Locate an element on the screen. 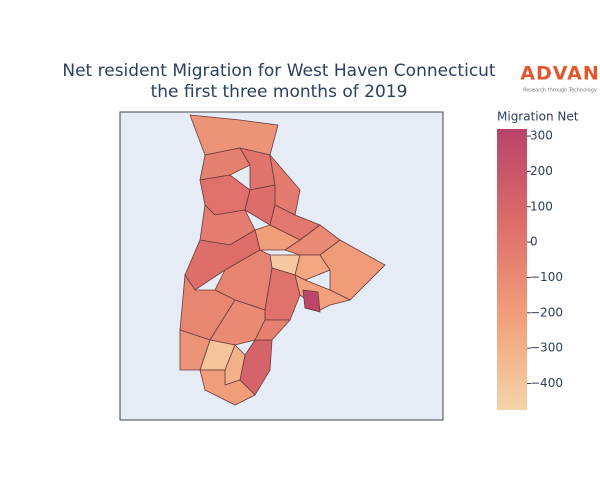  colorbar-tick-label: −400 is located at coordinates (546, 383).